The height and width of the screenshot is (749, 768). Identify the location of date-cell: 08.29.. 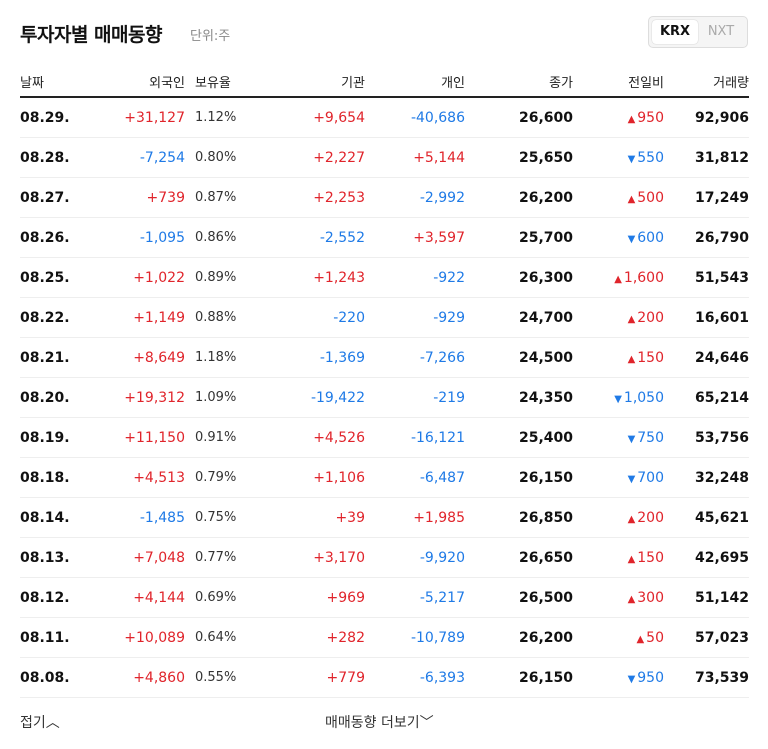
(52, 117).